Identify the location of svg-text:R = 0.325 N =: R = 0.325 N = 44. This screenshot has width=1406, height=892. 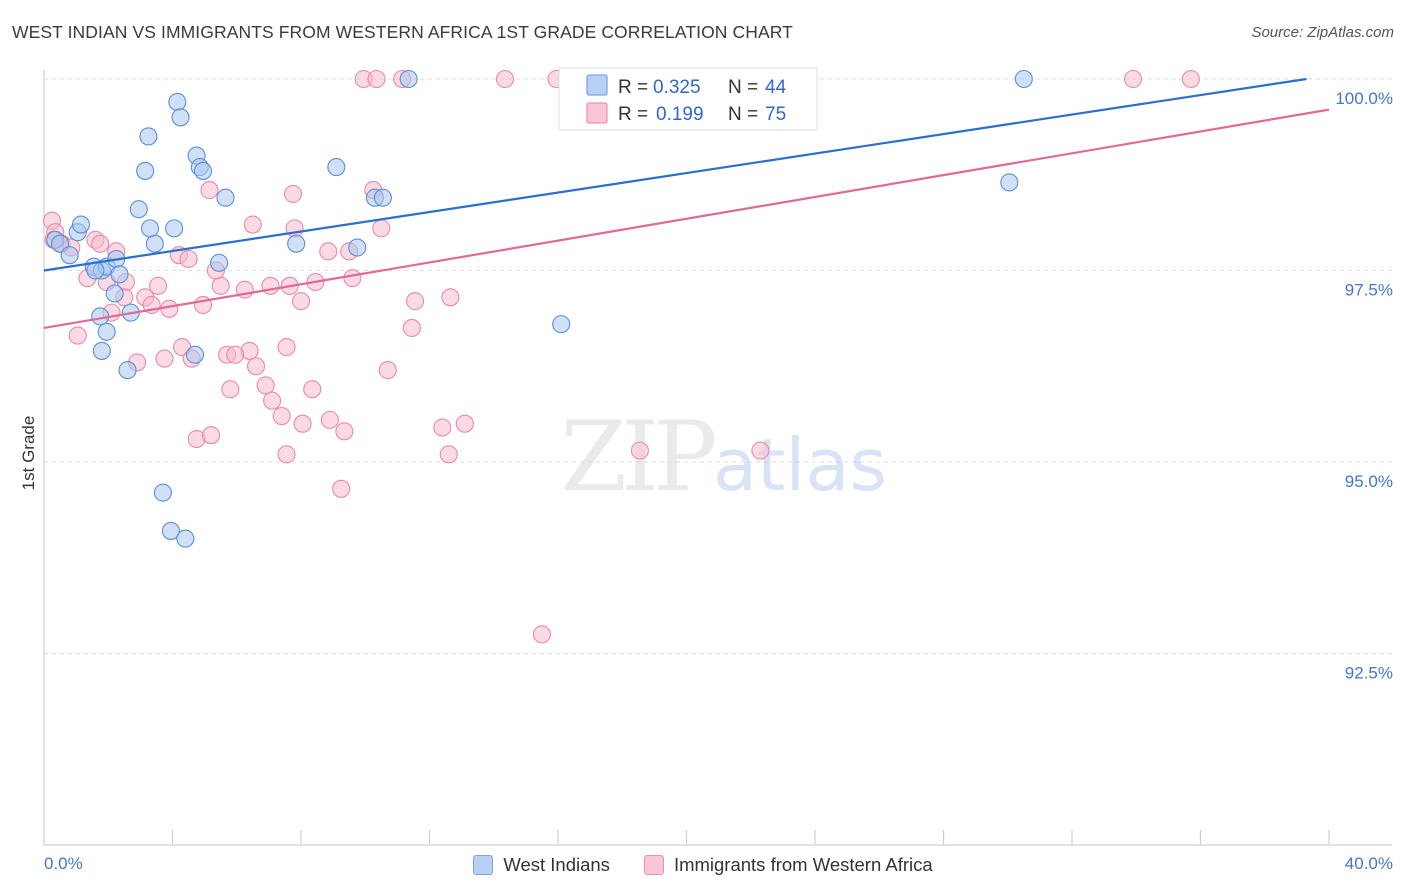
(702, 87).